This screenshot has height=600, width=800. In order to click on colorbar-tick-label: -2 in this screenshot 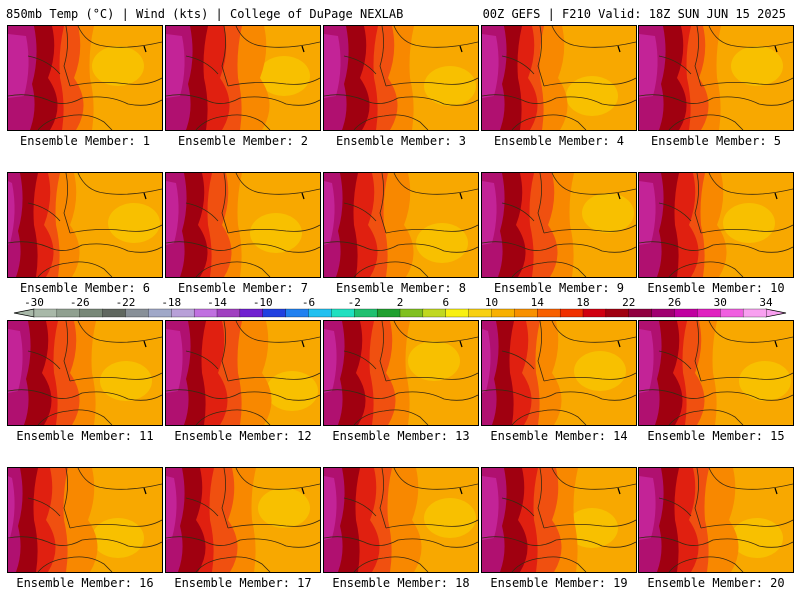, I will do `click(354, 302)`.